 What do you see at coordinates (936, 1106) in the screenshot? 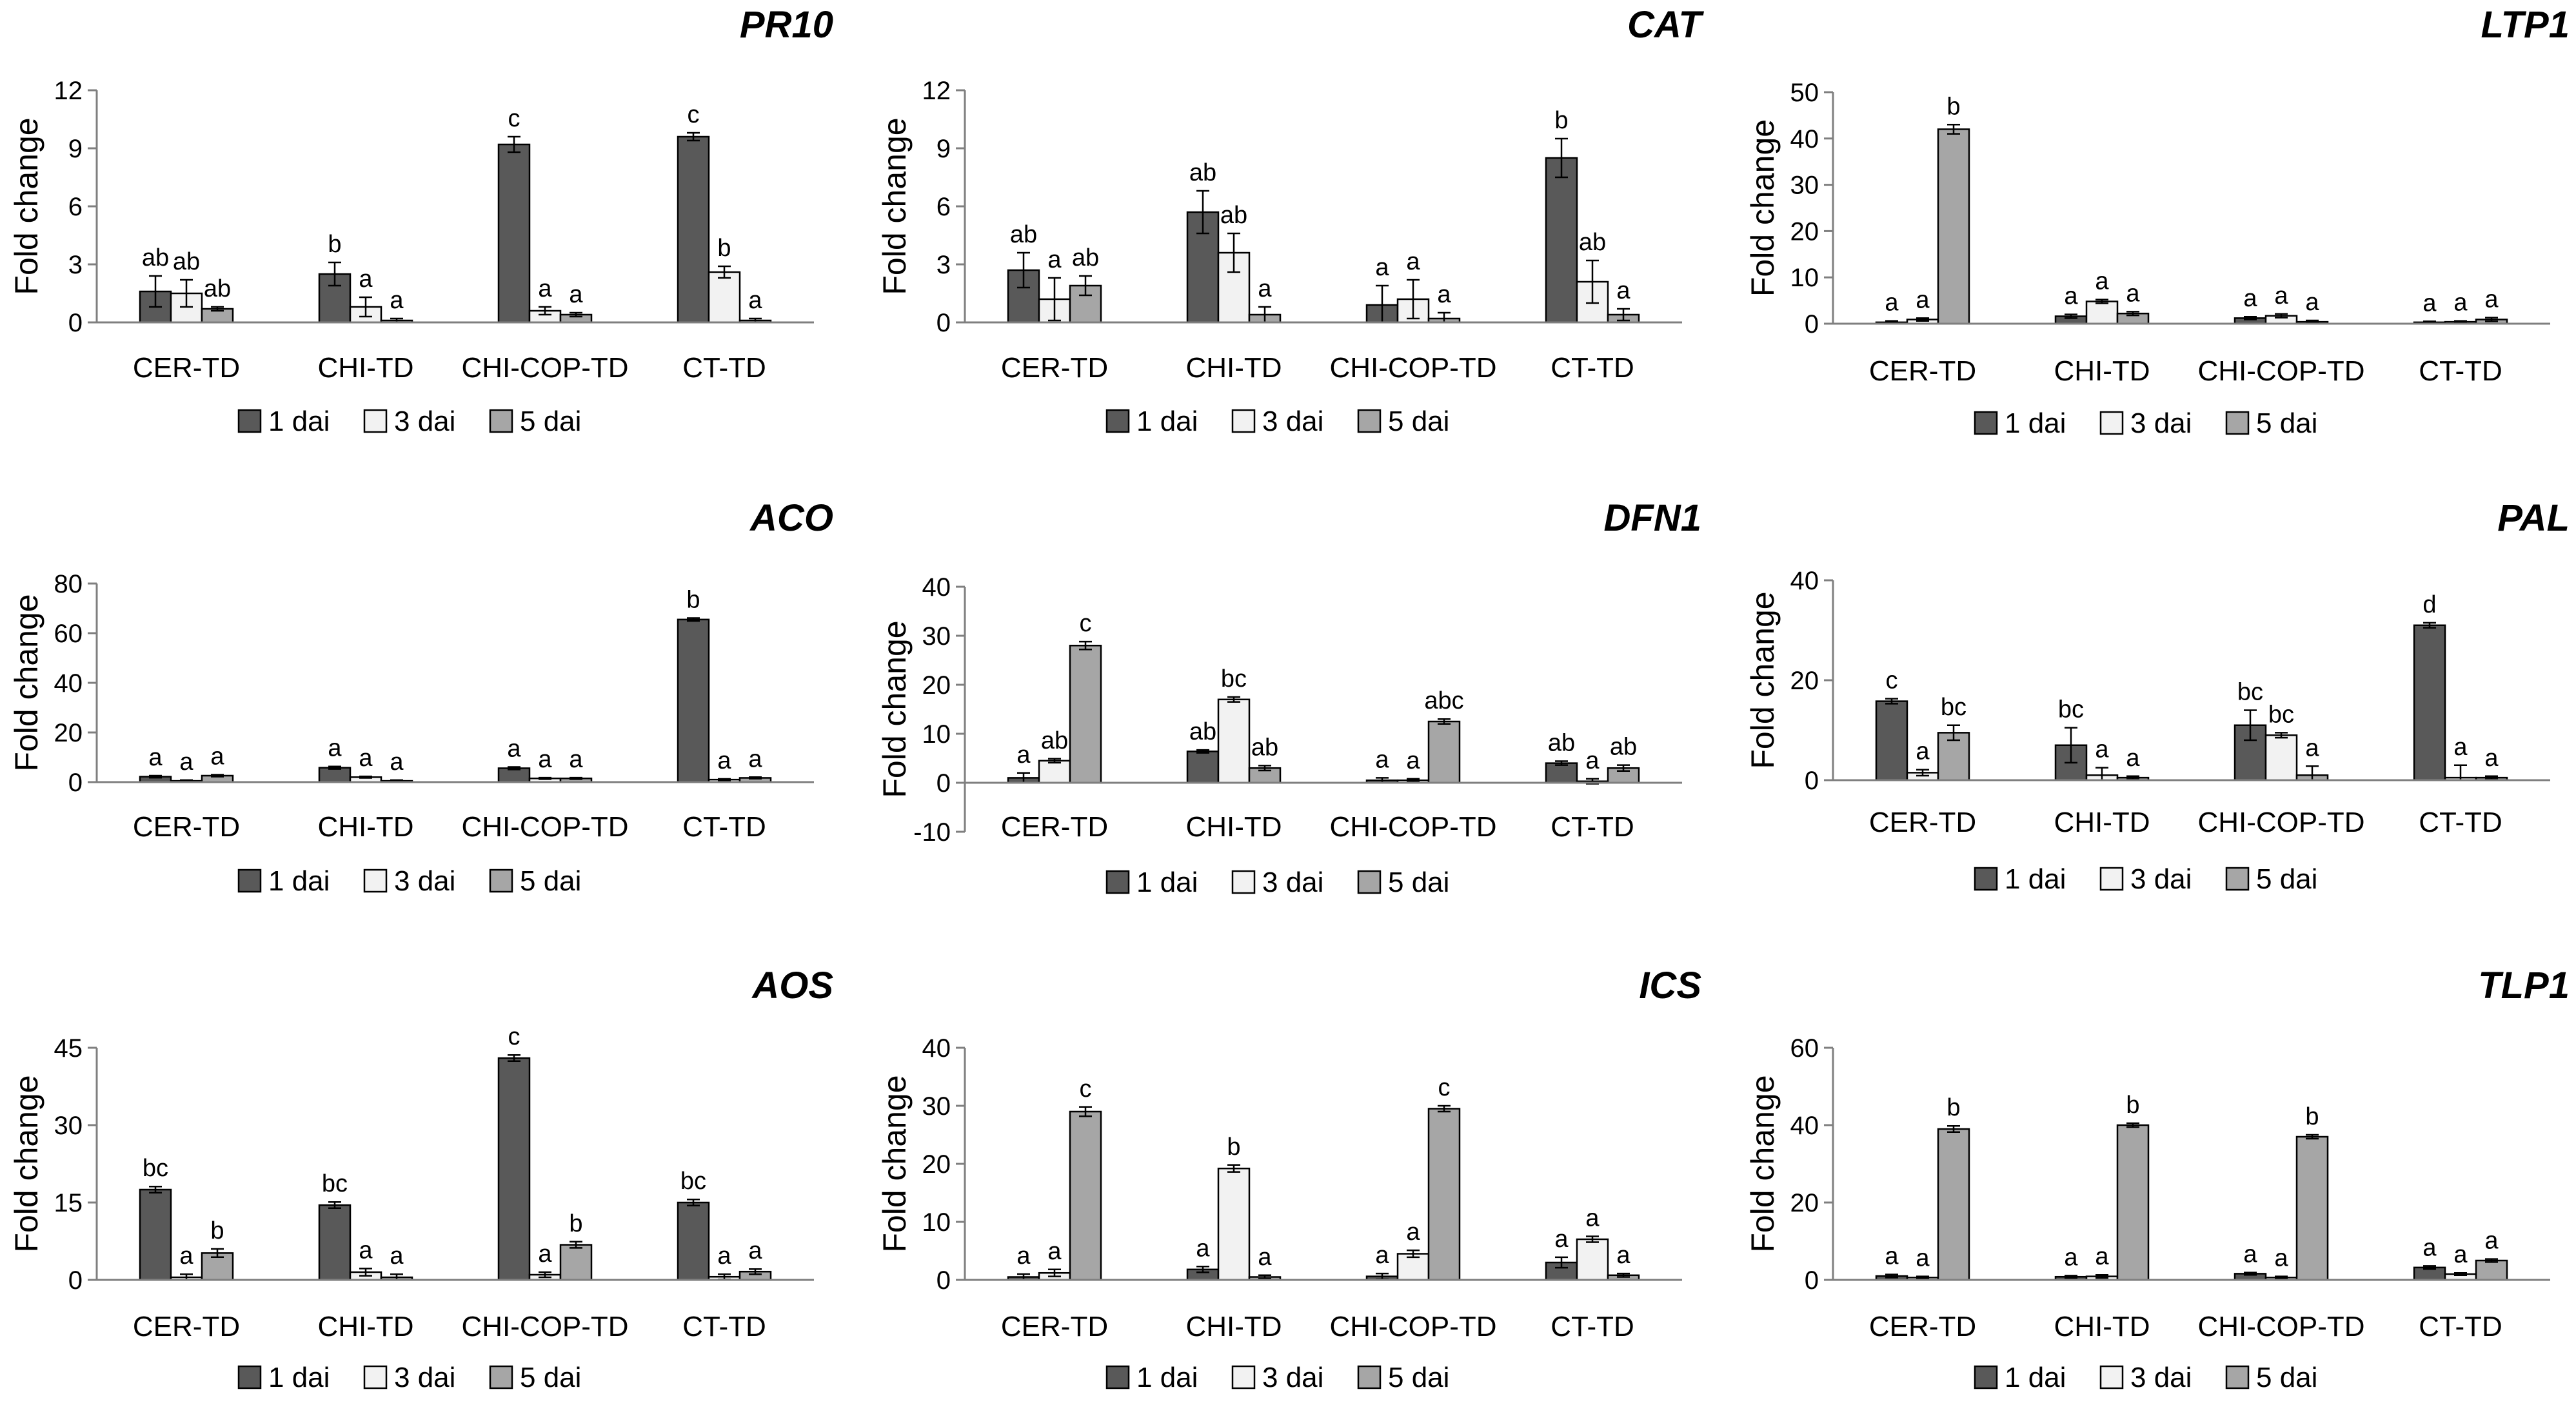
I see `y-tick-label: 30` at bounding box center [936, 1106].